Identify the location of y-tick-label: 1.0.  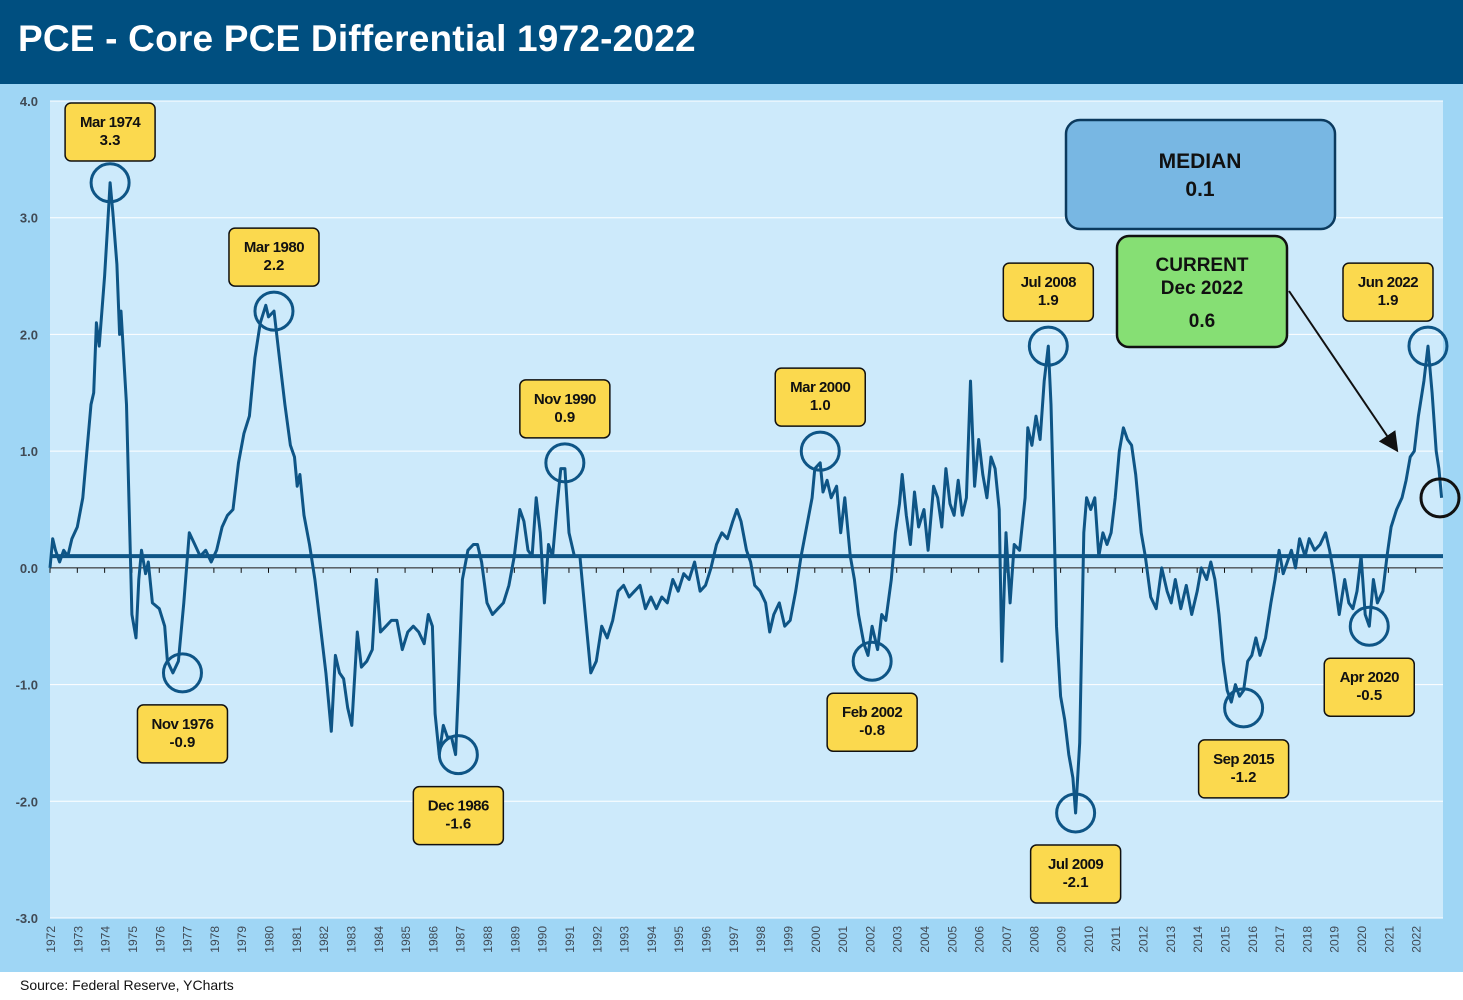
(29, 451).